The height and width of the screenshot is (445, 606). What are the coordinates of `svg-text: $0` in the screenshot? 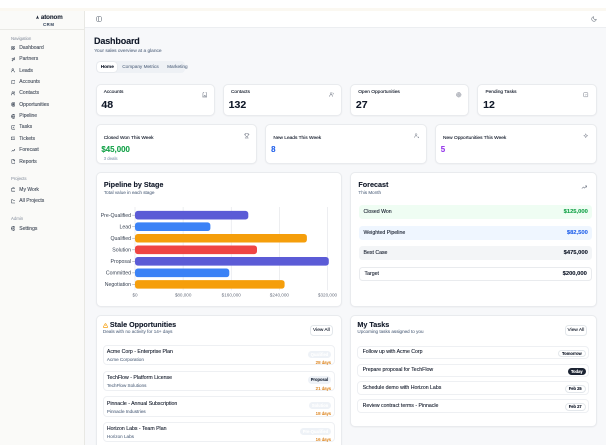 It's located at (135, 294).